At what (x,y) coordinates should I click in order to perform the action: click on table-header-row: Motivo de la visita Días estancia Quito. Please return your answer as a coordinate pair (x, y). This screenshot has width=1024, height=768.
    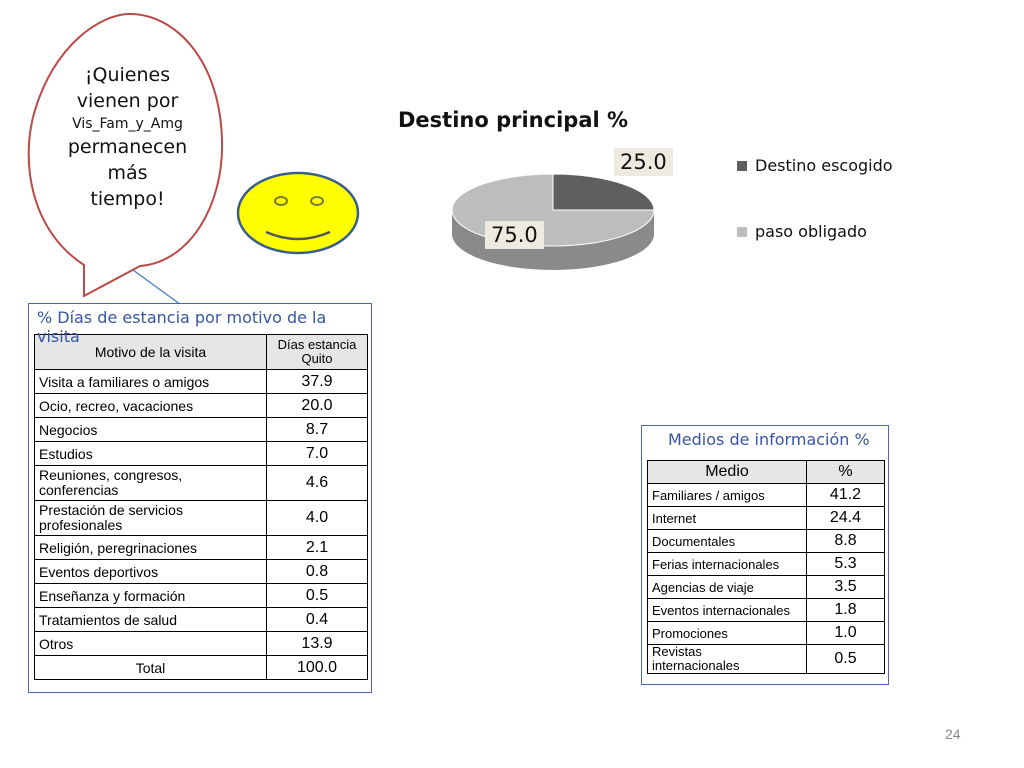
    Looking at the image, I should click on (201, 352).